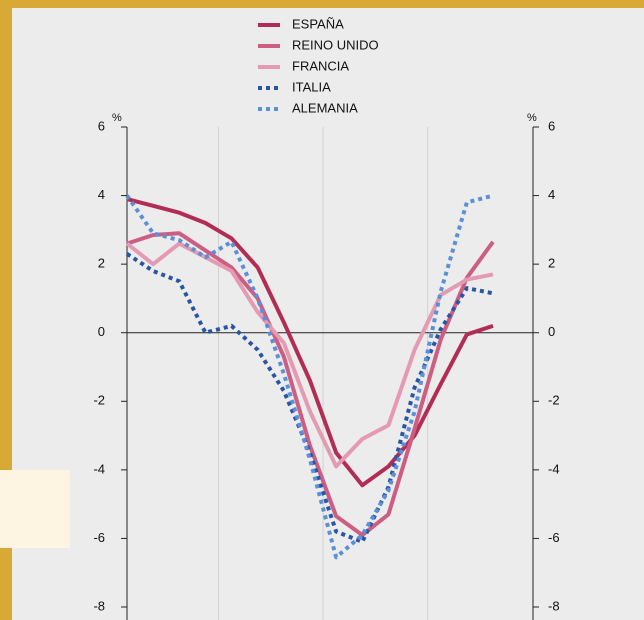 This screenshot has height=620, width=644. What do you see at coordinates (99, 468) in the screenshot?
I see `y-tick-label: -4` at bounding box center [99, 468].